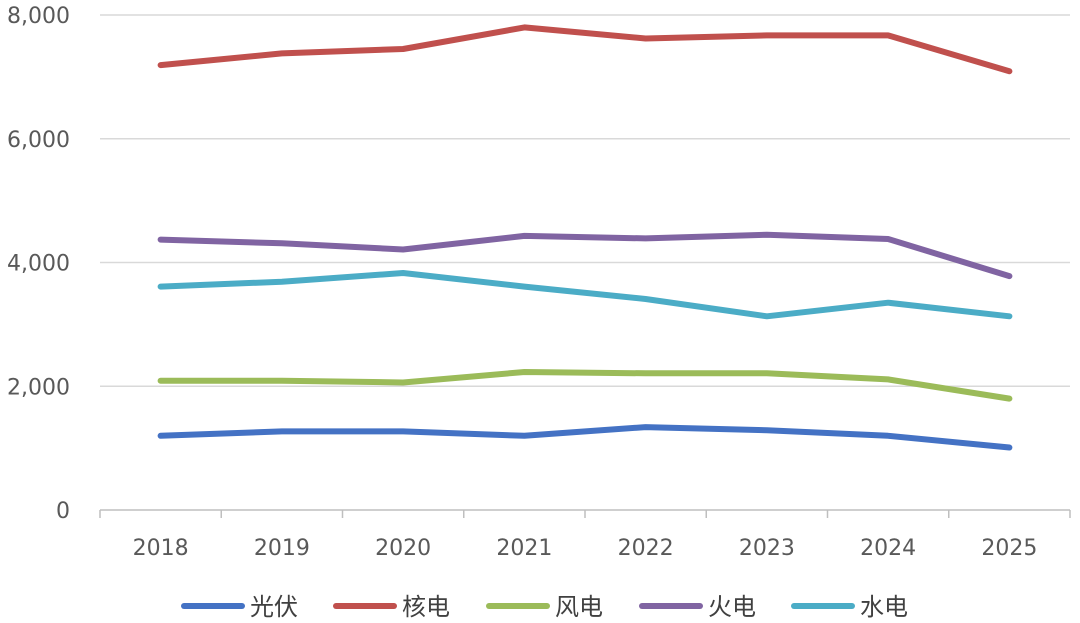 The image size is (1080, 623). I want to click on y-tick-label: 0, so click(63, 511).